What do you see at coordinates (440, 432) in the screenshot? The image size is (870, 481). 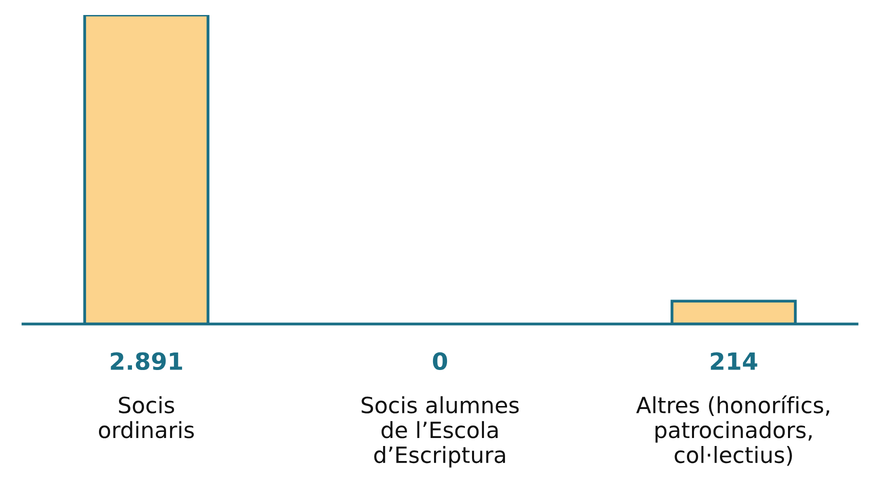 I see `x-tick-label: Socis alumnes de l’Escola d’Escriptura` at bounding box center [440, 432].